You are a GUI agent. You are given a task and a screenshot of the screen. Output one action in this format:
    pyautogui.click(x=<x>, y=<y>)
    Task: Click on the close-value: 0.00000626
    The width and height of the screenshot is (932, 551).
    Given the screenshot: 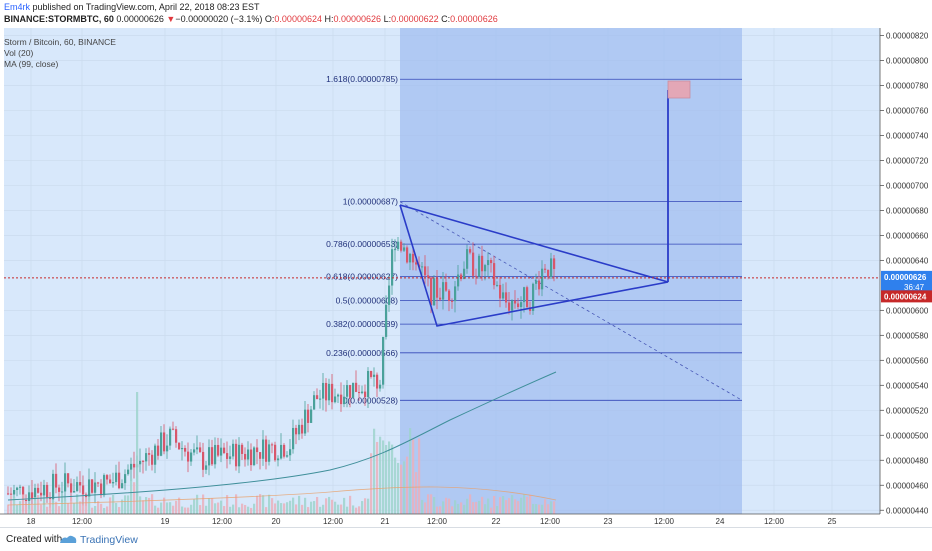 What is the action you would take?
    pyautogui.click(x=474, y=19)
    